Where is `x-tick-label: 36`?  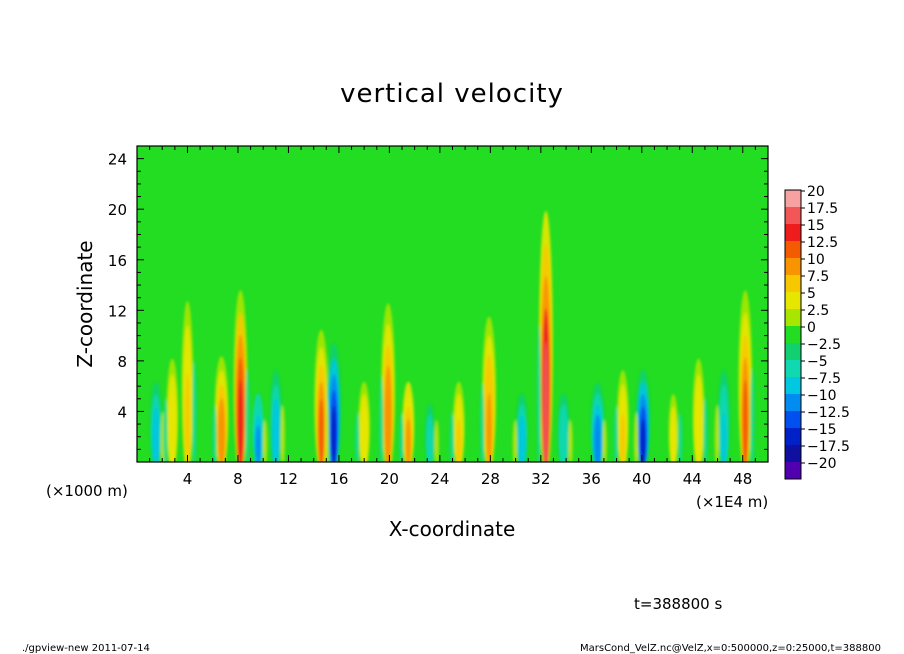 x-tick-label: 36 is located at coordinates (591, 479).